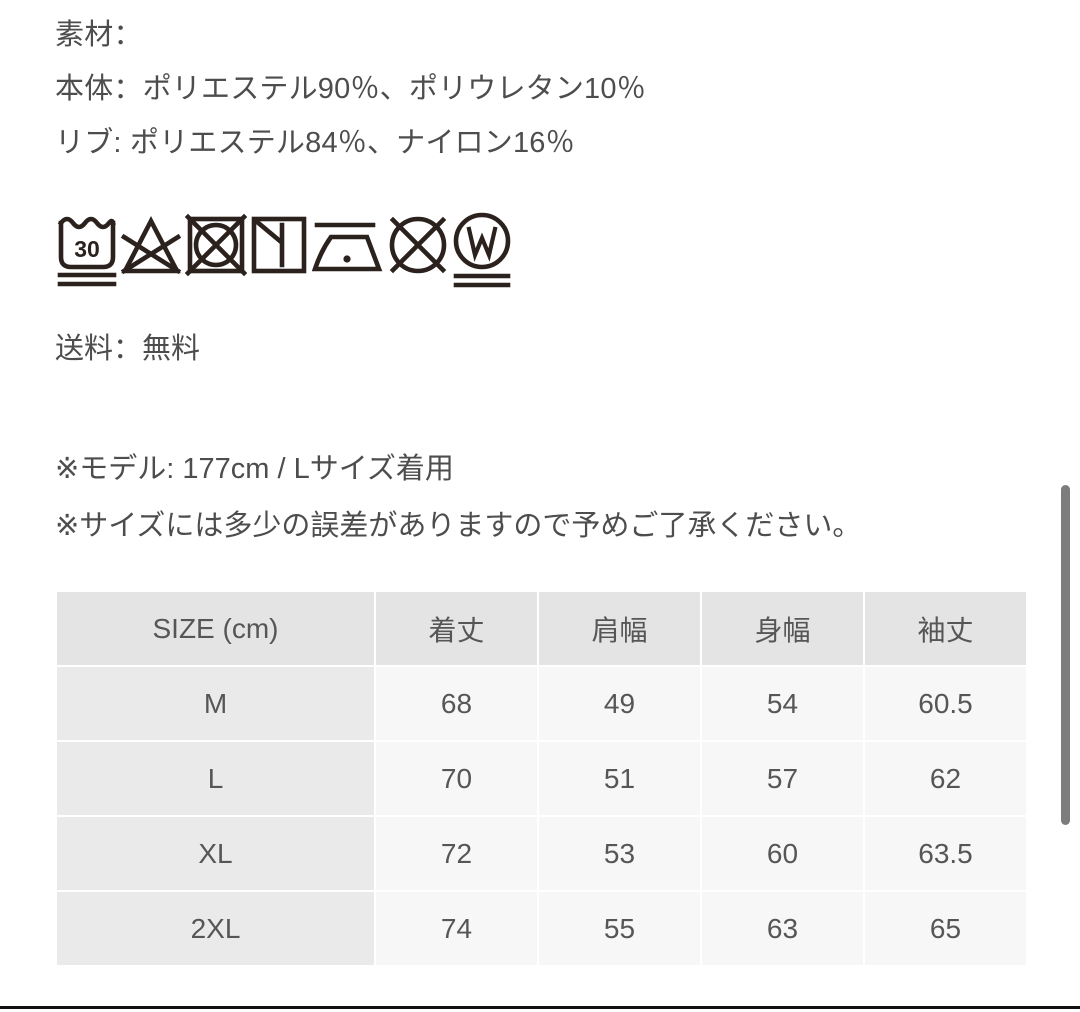  I want to click on cell-chest: 54, so click(782, 703).